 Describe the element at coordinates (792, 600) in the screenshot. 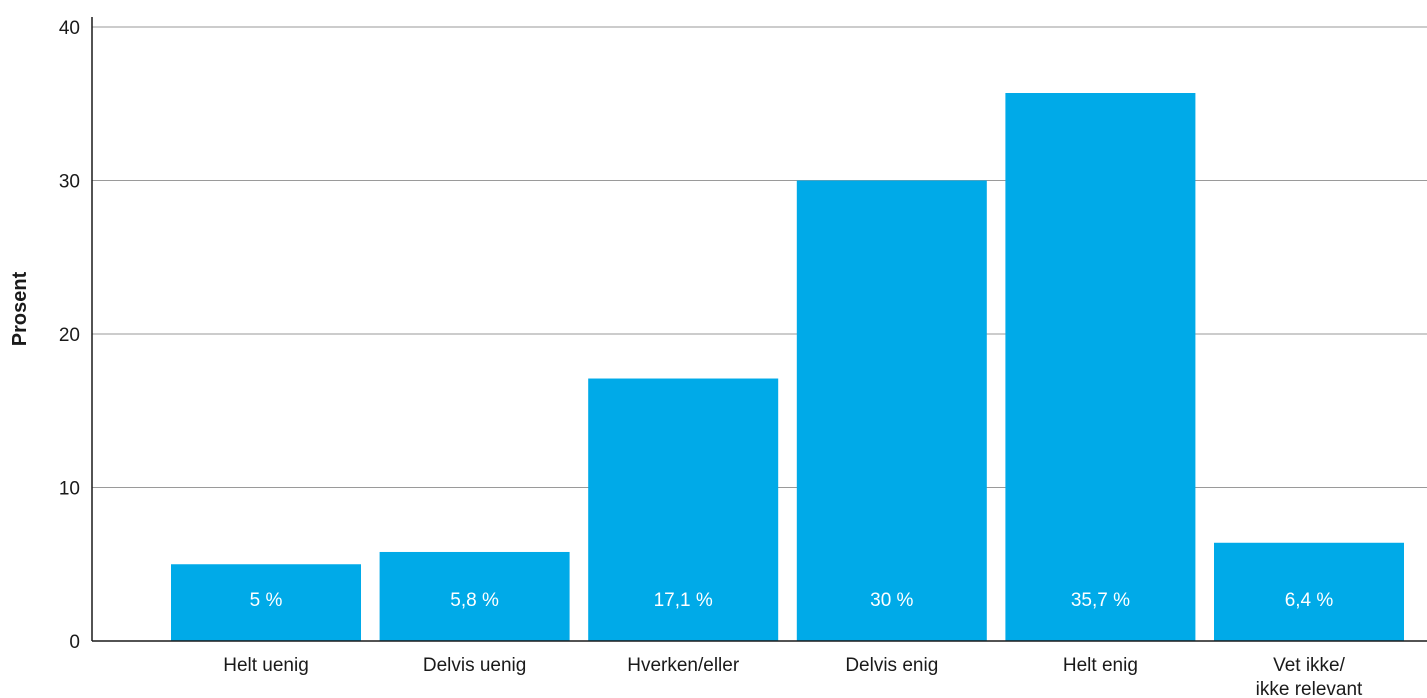

I see `bar-data-labels: 5 % 5,8 % 17,1 % 30 % 35,7 % 6,4 %` at that location.